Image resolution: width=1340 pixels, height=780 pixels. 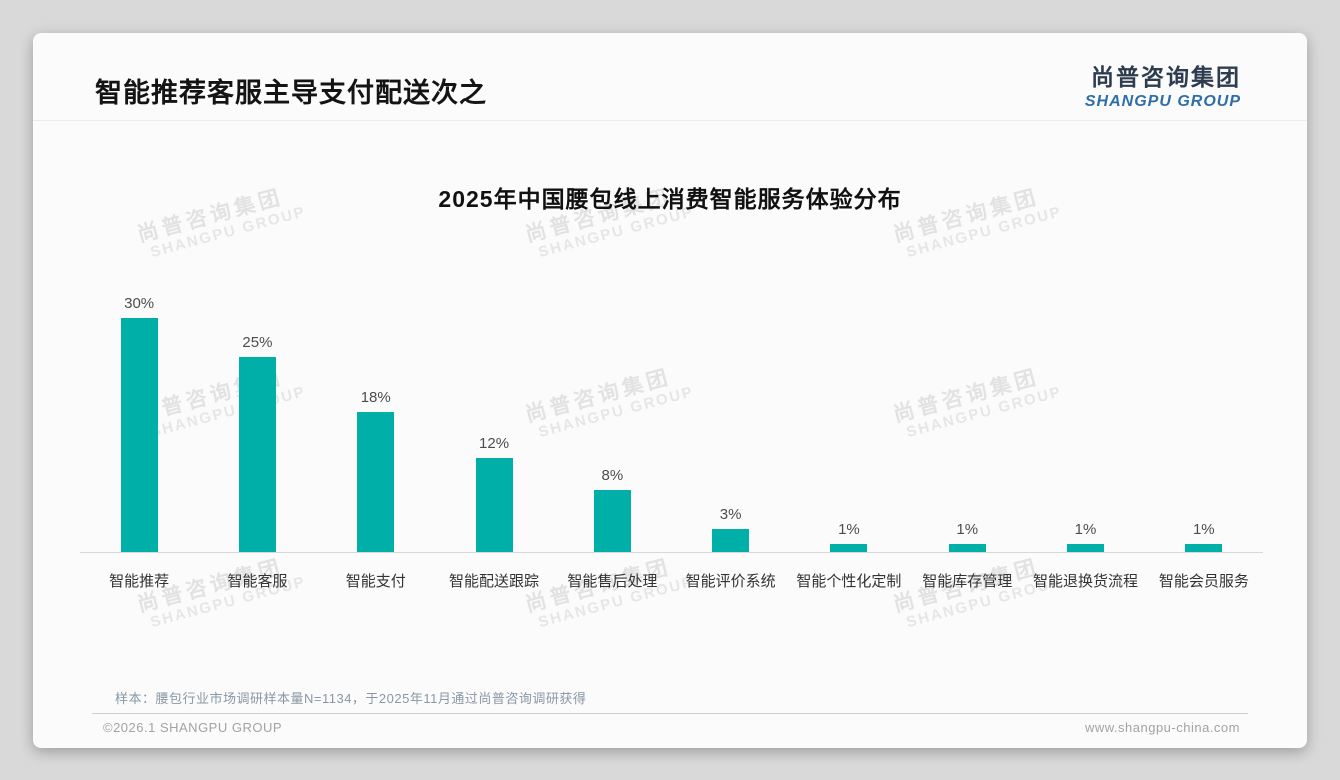 I want to click on category-label: 智能评价系统, so click(x=730, y=581).